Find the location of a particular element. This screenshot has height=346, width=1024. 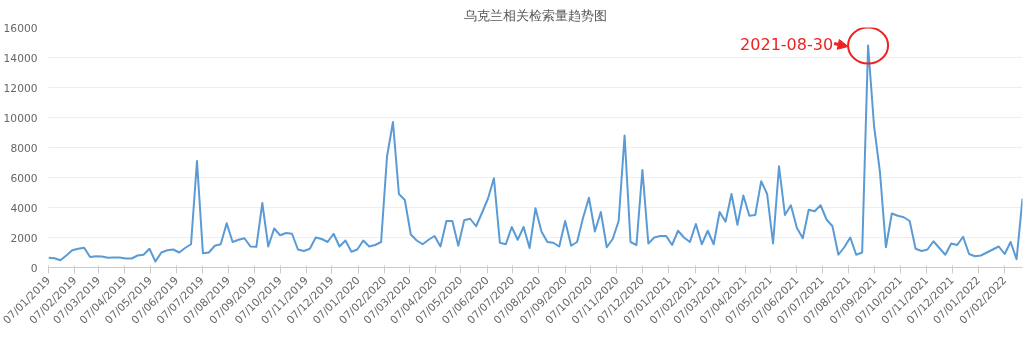

annotation: 2021-08-30 is located at coordinates (787, 44).